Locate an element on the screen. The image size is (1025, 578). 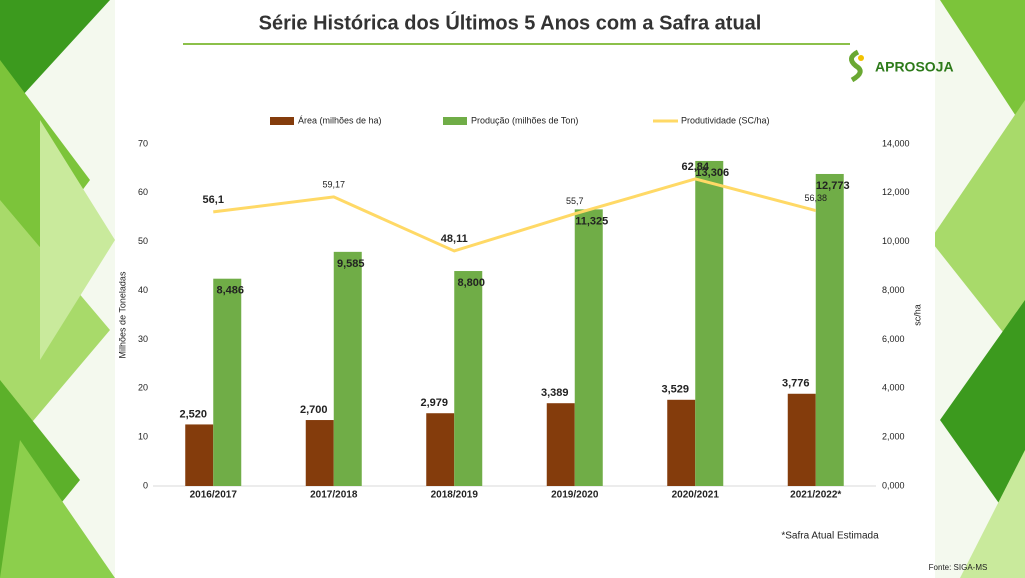
data-label: 56,38 is located at coordinates (815, 198).